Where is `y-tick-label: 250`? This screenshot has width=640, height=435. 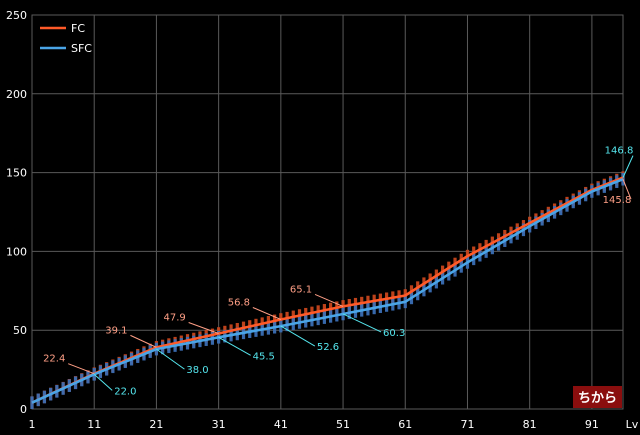 y-tick-label: 250 is located at coordinates (16, 15).